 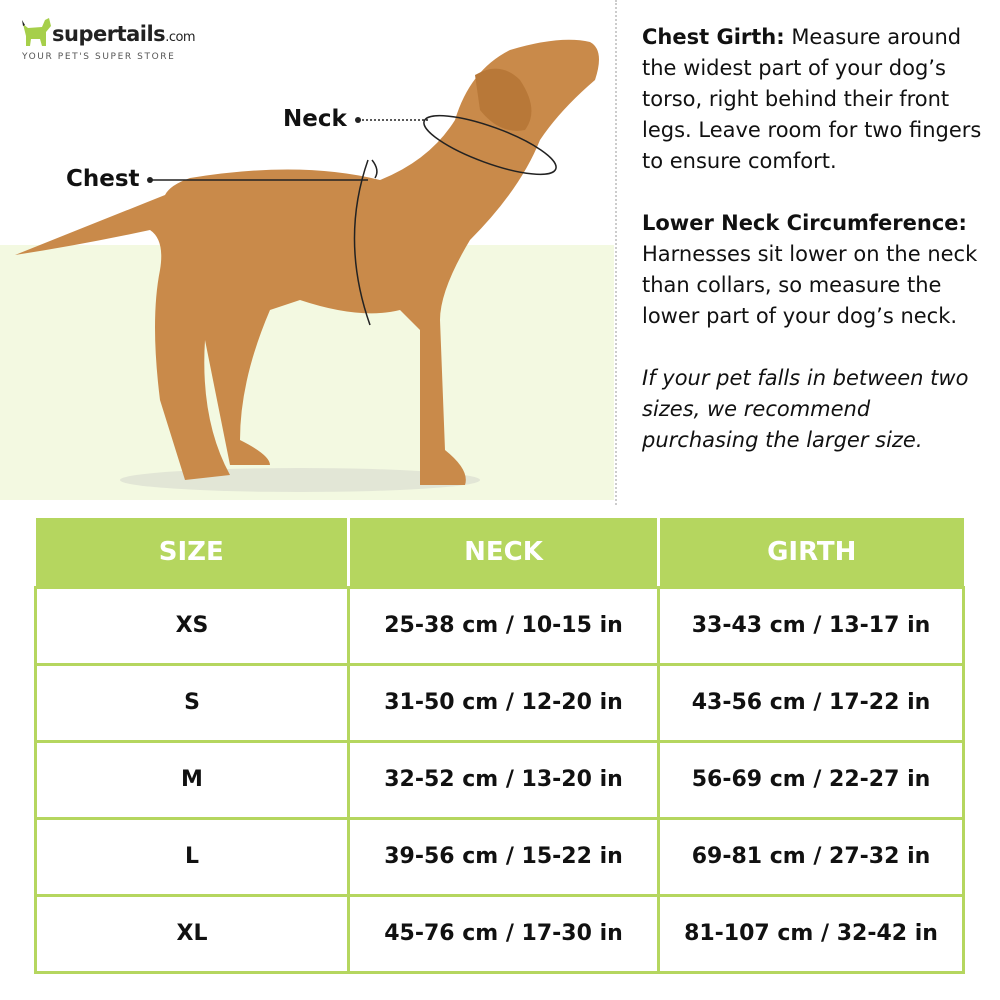 I want to click on measurement-marks, so click(x=353, y=220).